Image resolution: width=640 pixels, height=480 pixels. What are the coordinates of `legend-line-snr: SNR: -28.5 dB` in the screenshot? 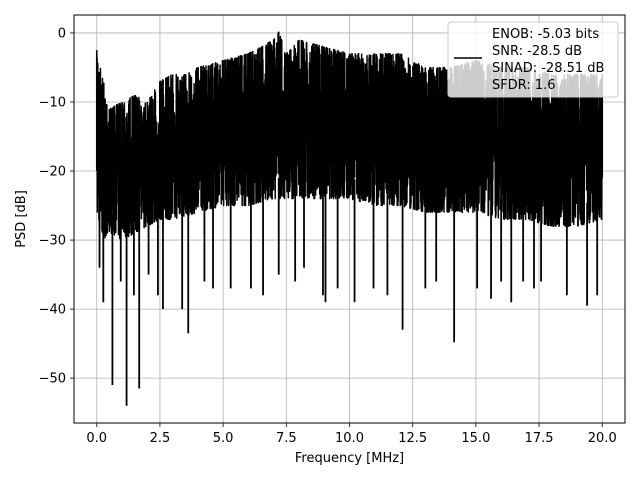 It's located at (537, 51).